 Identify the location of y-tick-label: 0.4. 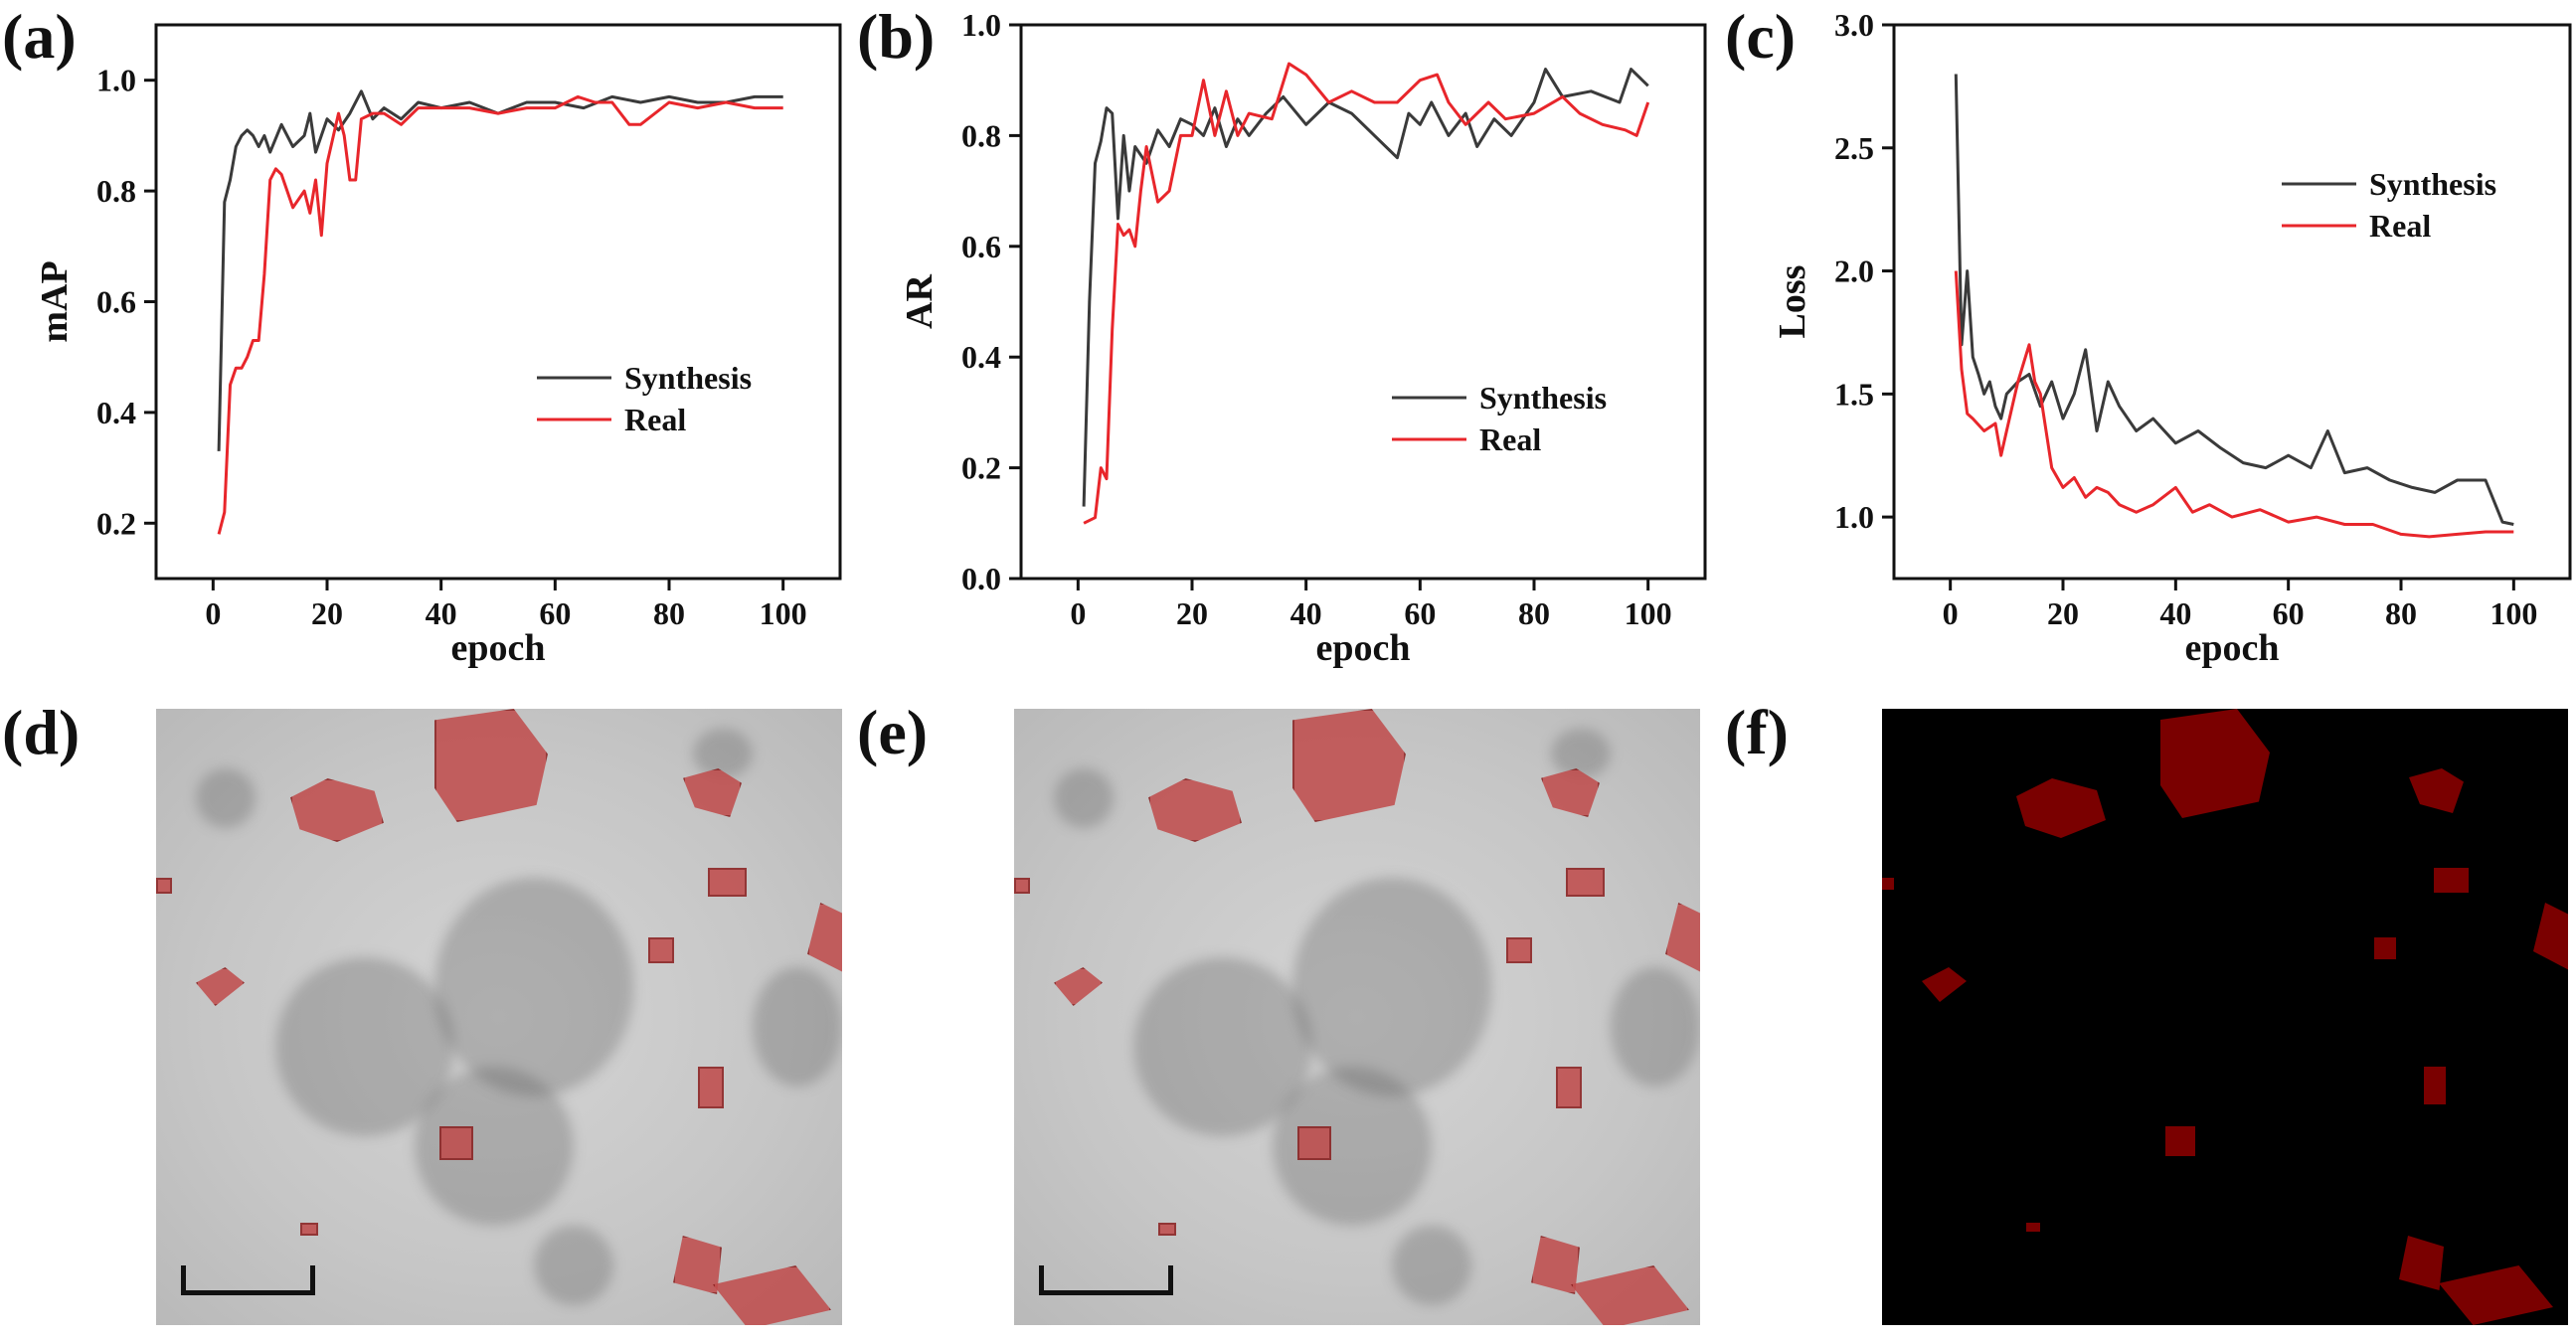
(116, 413).